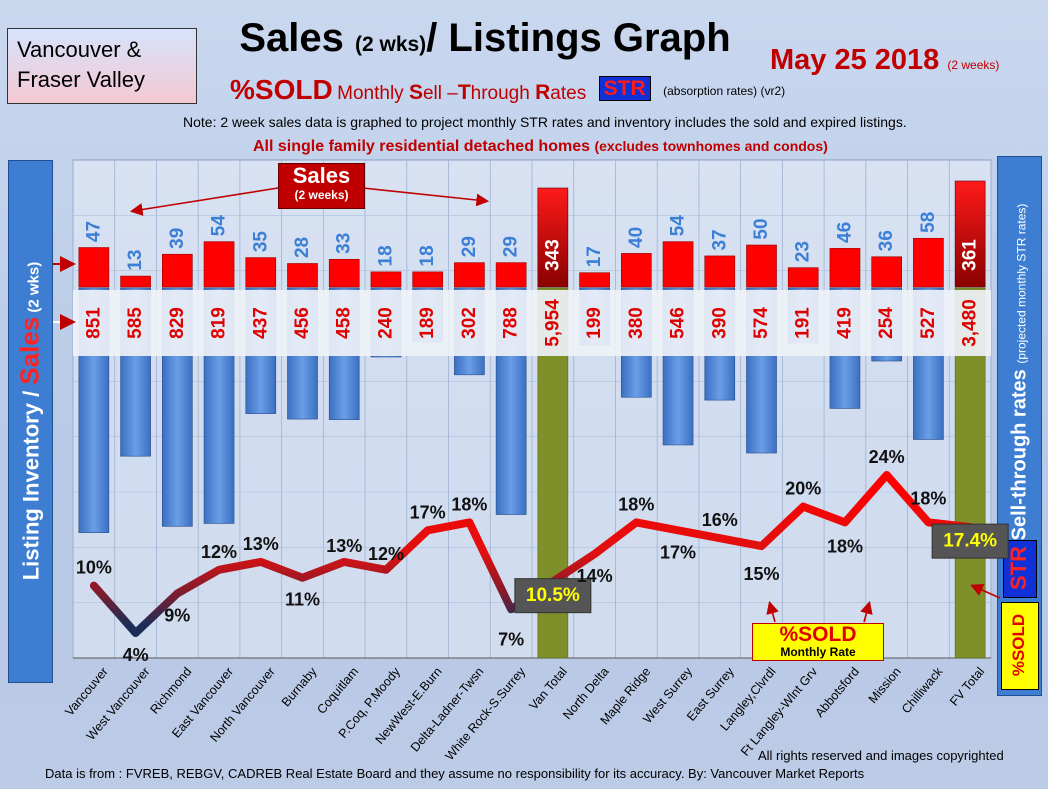 The image size is (1048, 789). I want to click on sales-label: 39, so click(177, 238).